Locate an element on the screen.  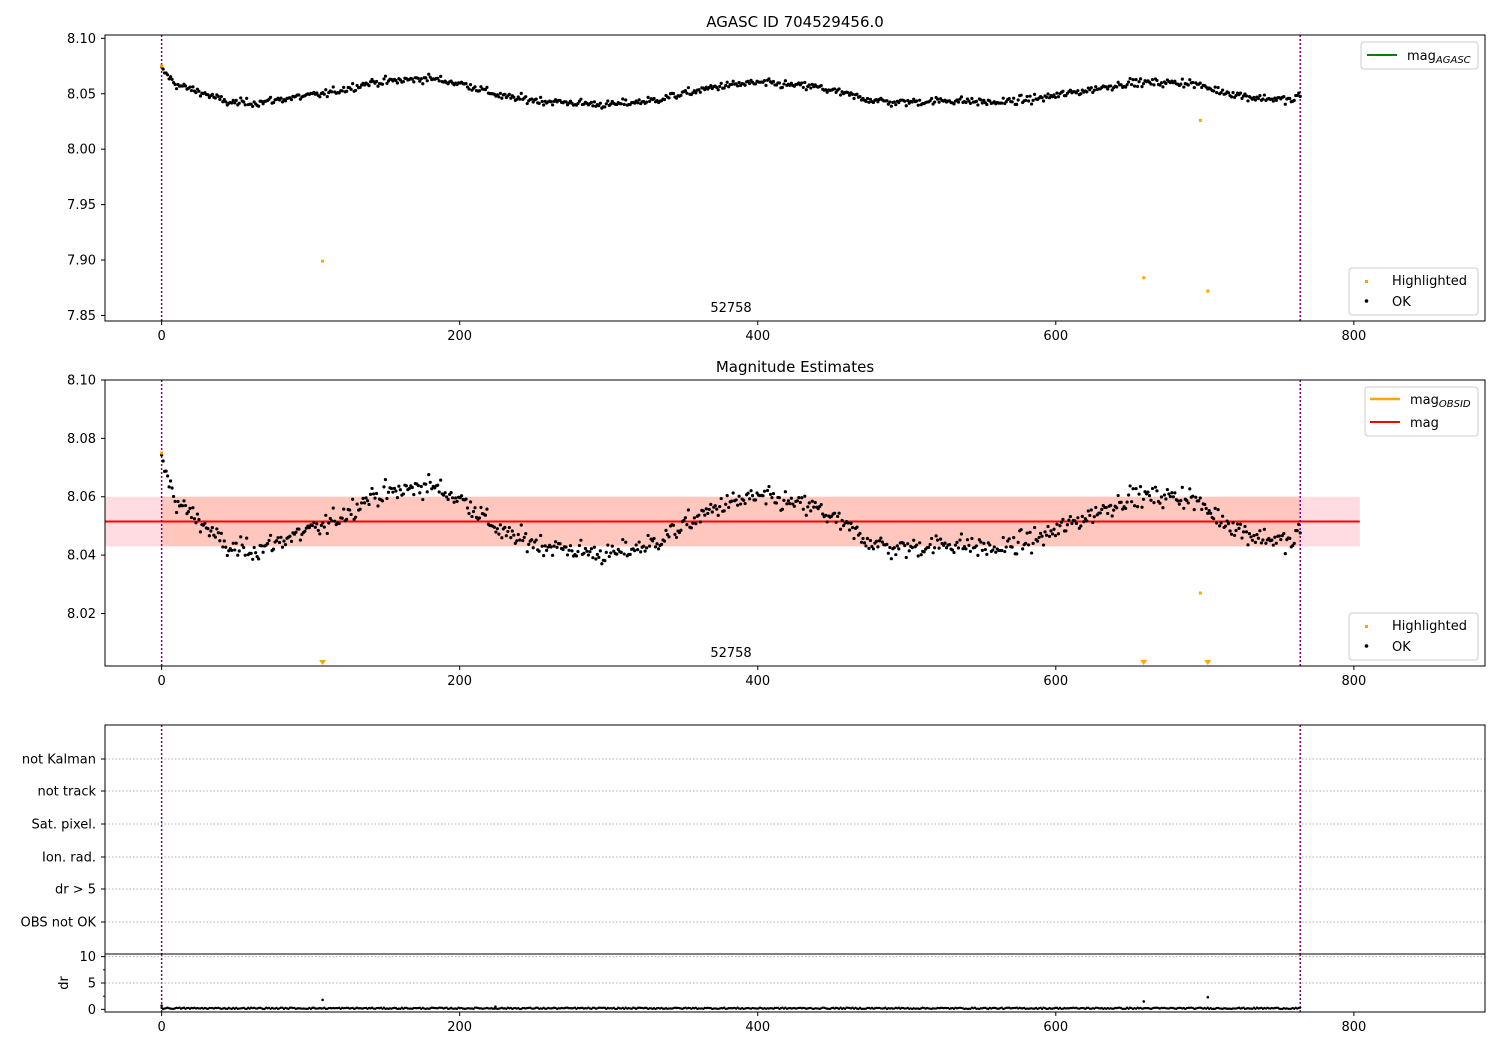
magnitude-out-of-range-marker is located at coordinates (1144, 662).